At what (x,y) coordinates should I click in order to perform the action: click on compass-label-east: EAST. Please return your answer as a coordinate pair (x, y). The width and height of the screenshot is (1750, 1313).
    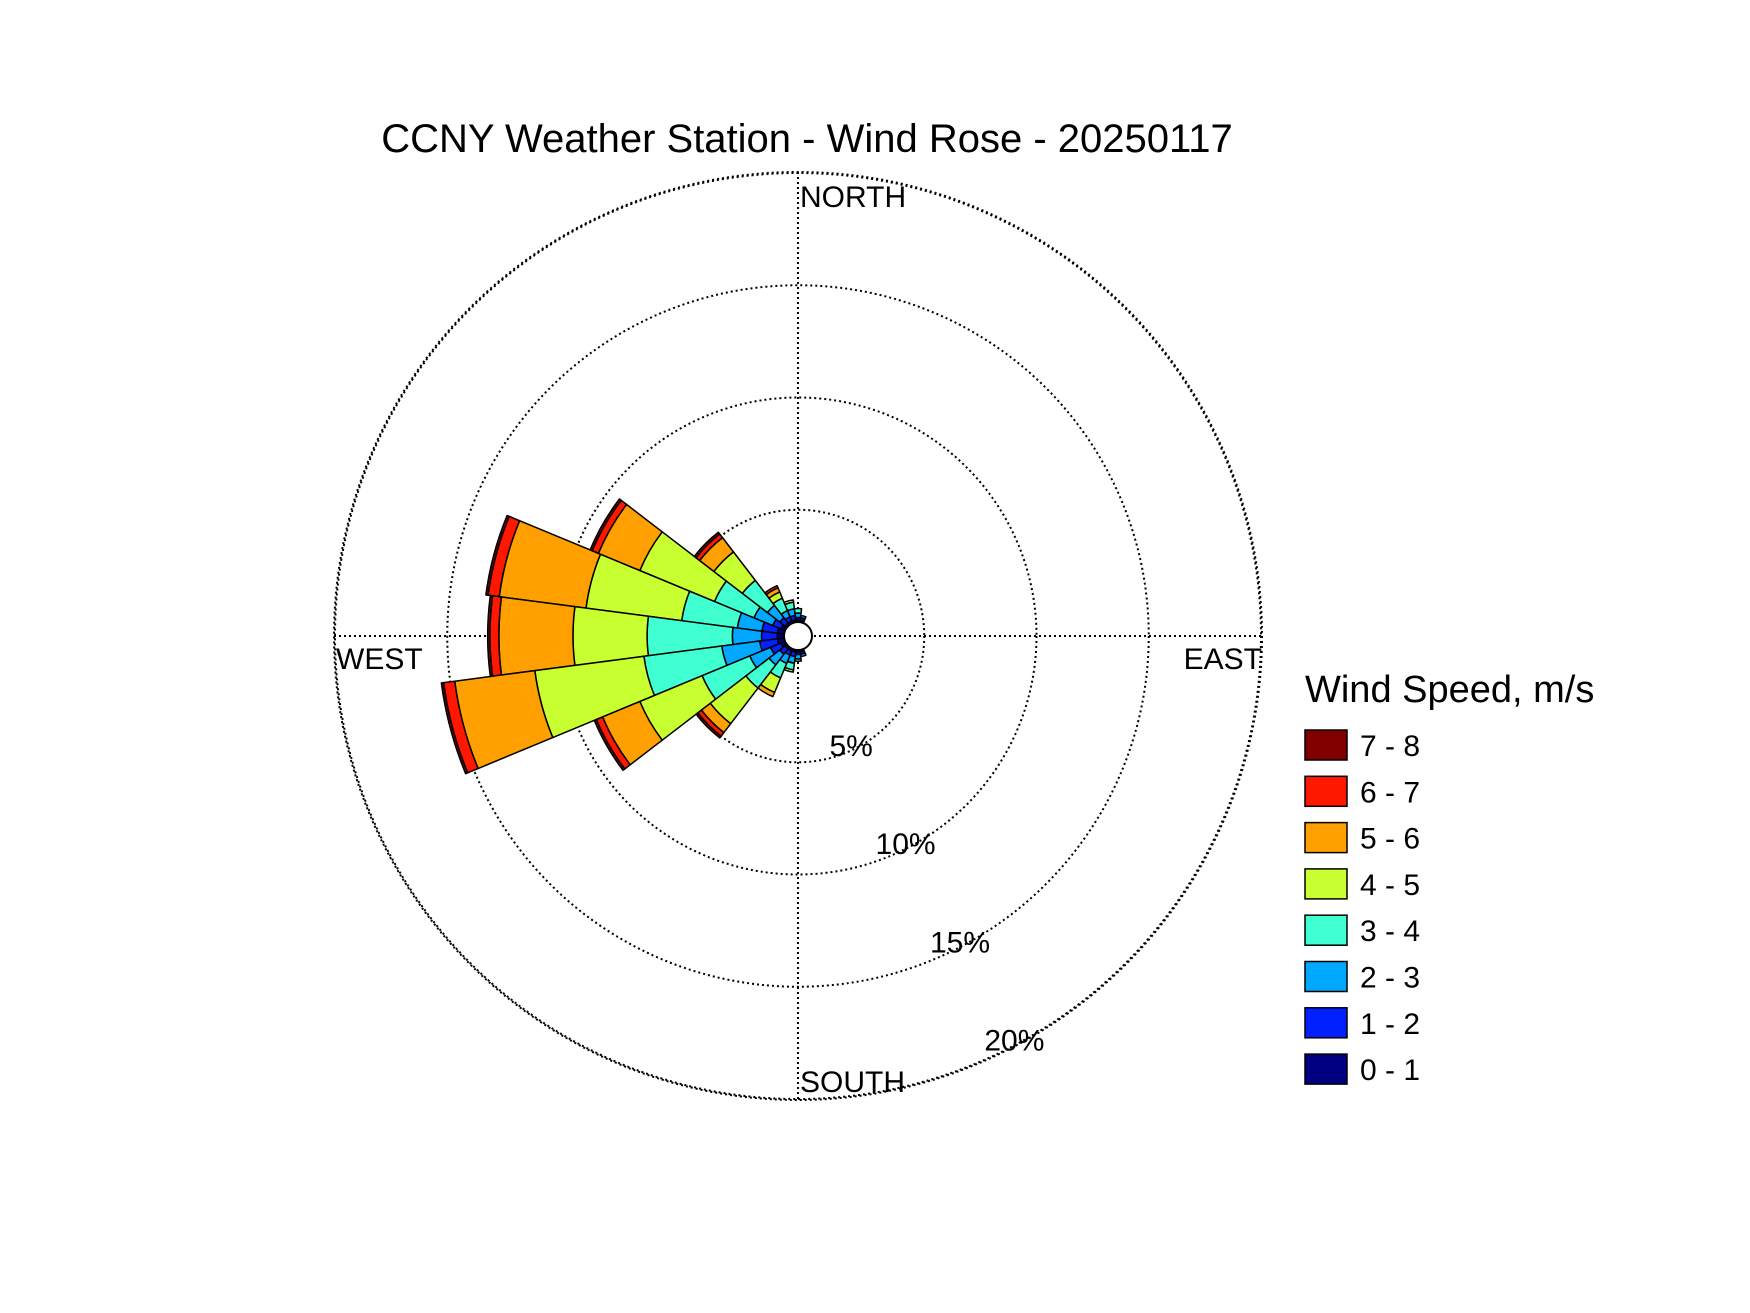
    Looking at the image, I should click on (1223, 659).